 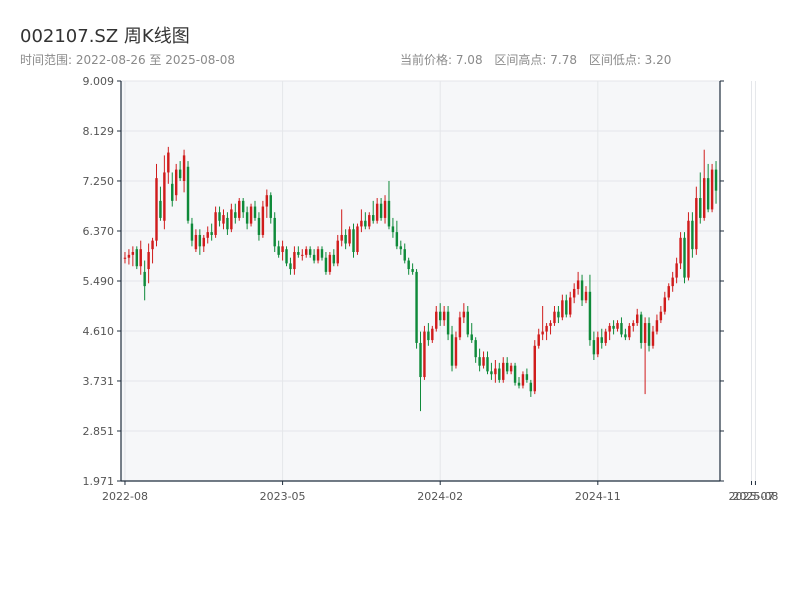 I want to click on y-tick-label: 9.009, so click(x=99, y=81).